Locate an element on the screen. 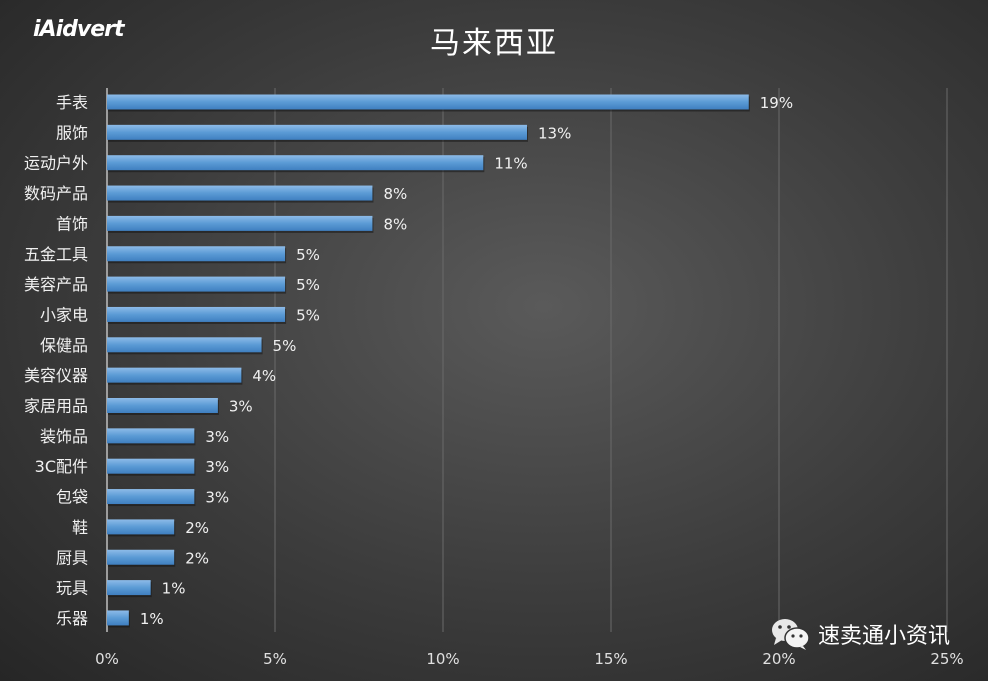  category-label: 小家电 is located at coordinates (64, 314).